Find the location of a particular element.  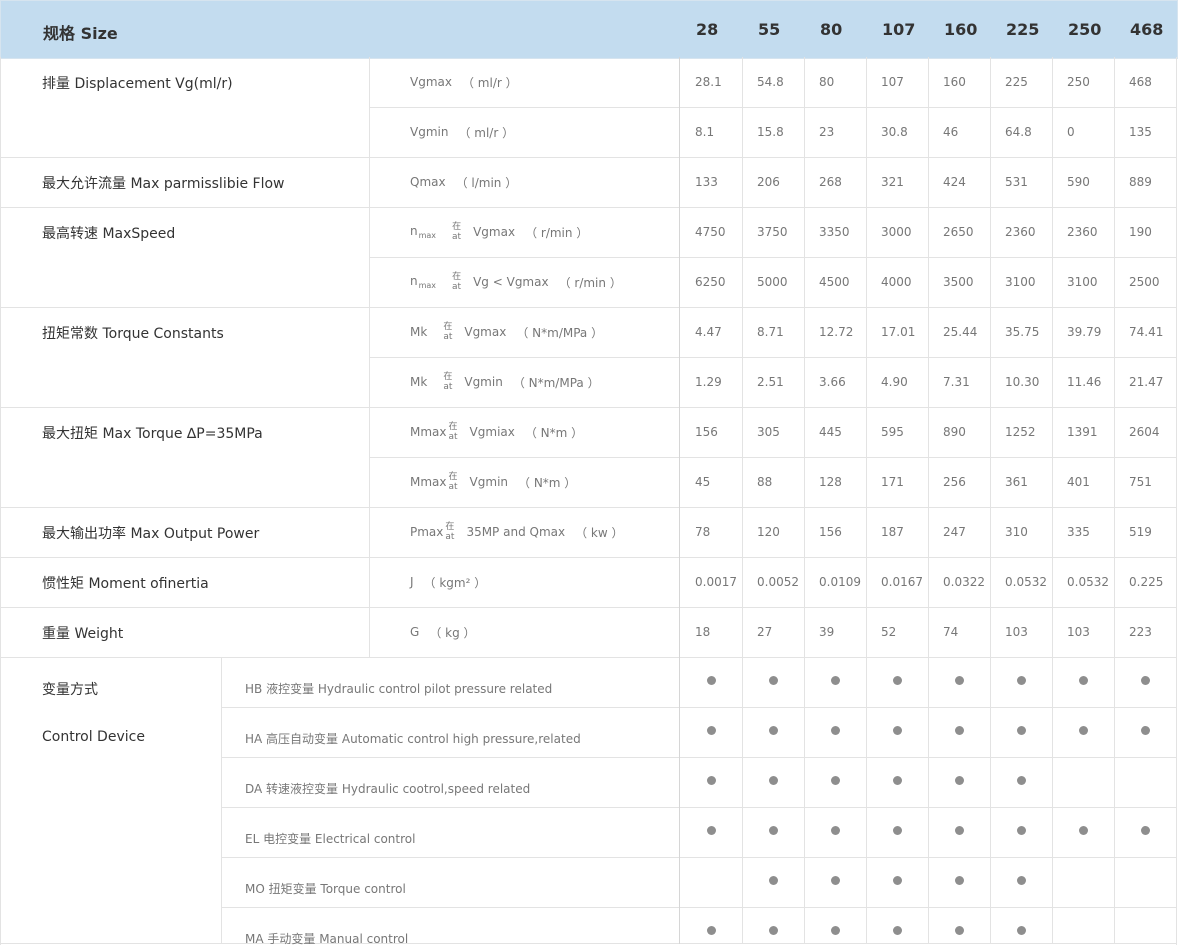

parameter-subrow-label: nmax 在 at Vg < Vgmax （ r/min ） is located at coordinates (516, 282).